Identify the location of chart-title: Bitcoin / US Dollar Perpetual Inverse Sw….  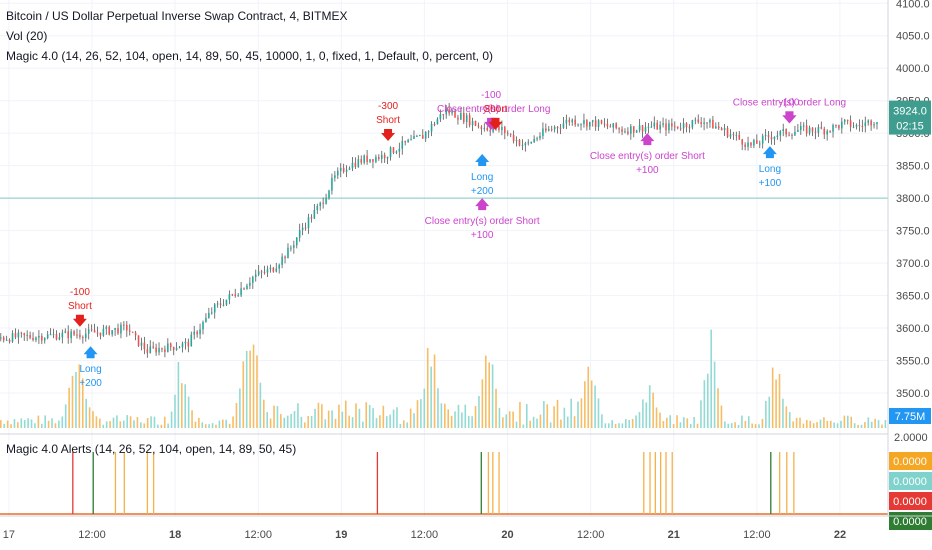
(177, 16).